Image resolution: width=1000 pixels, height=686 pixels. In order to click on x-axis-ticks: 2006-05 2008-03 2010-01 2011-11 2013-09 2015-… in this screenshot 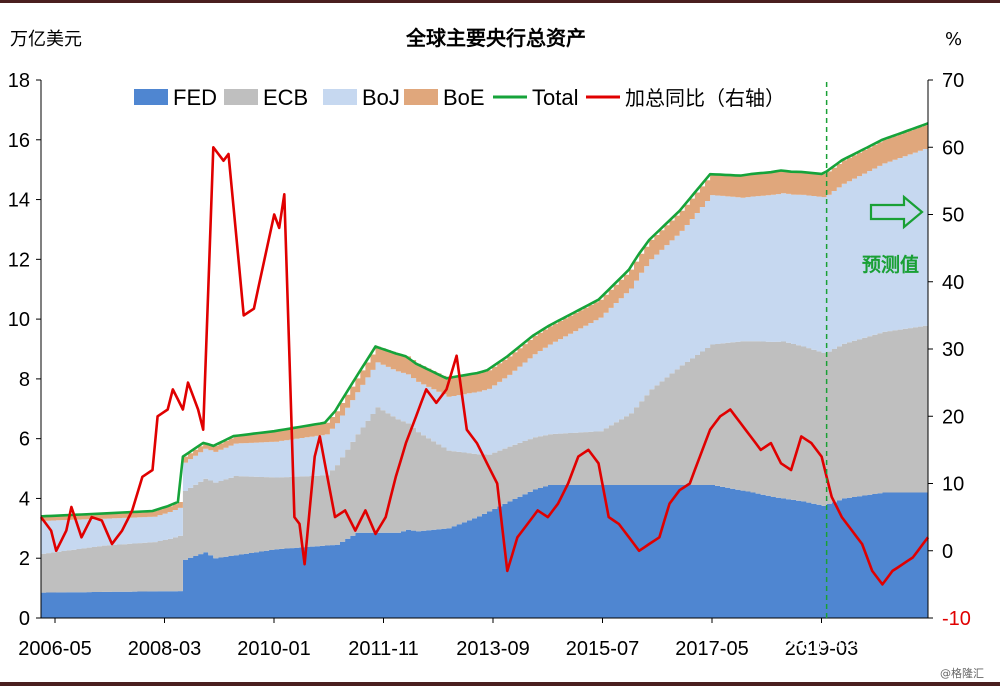, I will do `click(438, 639)`.